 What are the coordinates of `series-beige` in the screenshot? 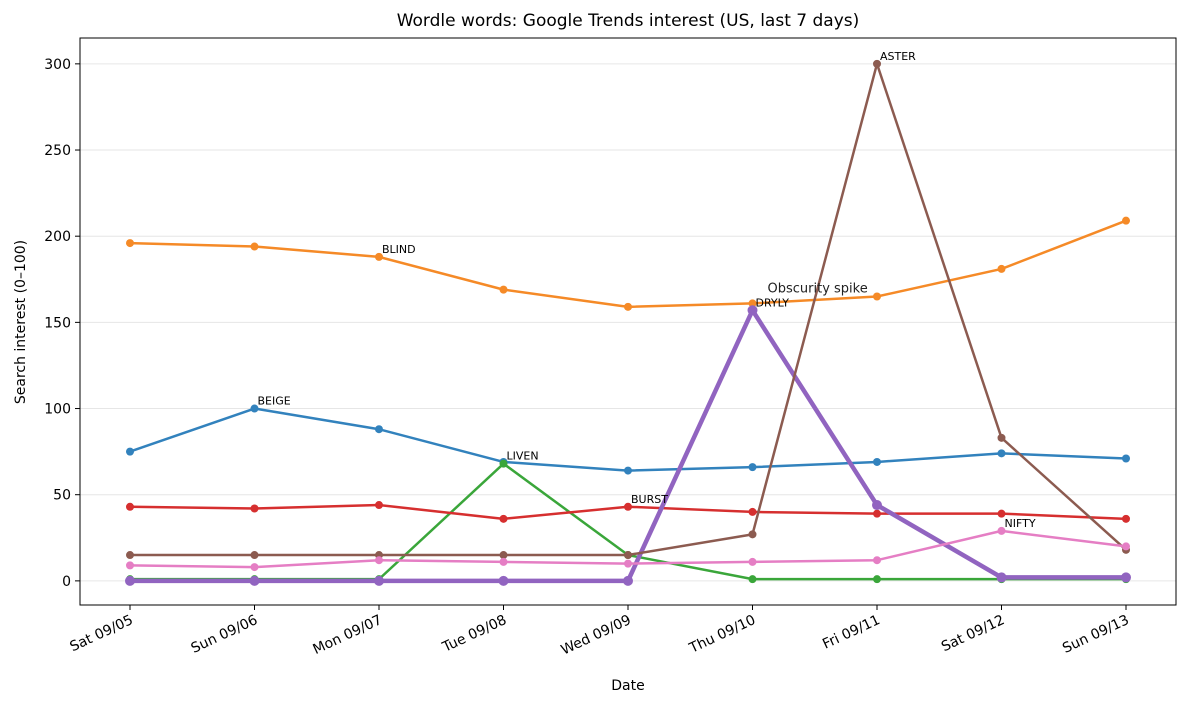 It's located at (628, 439).